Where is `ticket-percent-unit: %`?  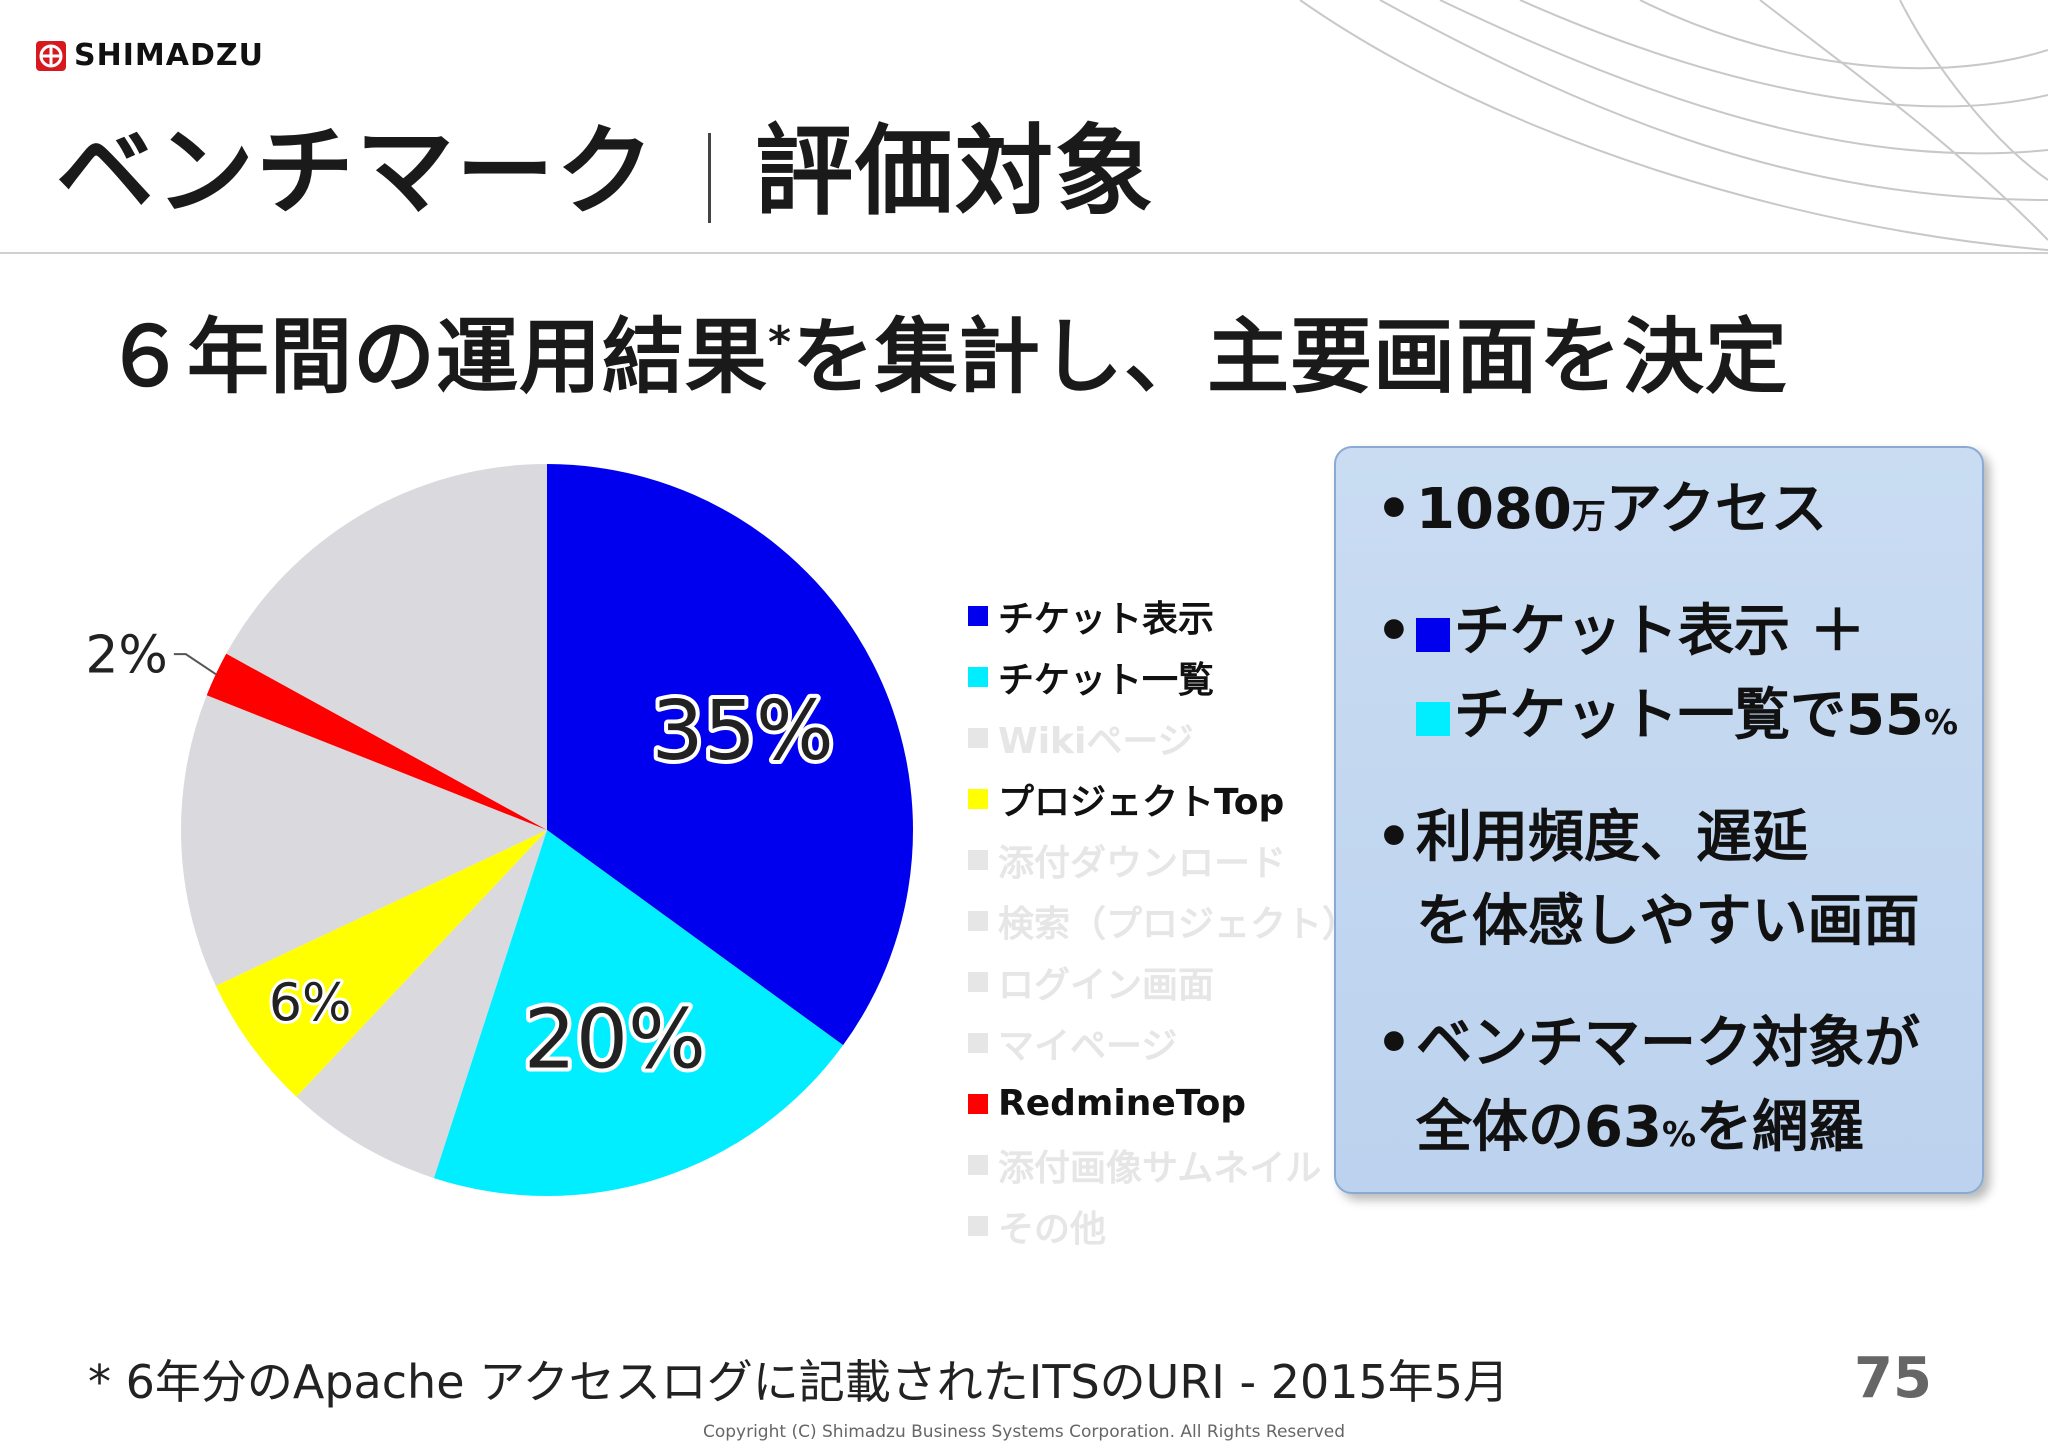
ticket-percent-unit: % is located at coordinates (1941, 723).